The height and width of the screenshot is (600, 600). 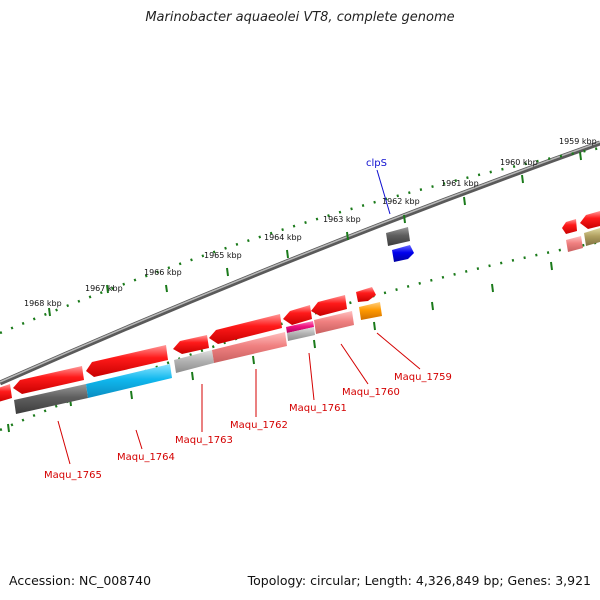 I want to click on locus-label: Maqu_1764, so click(x=146, y=457).